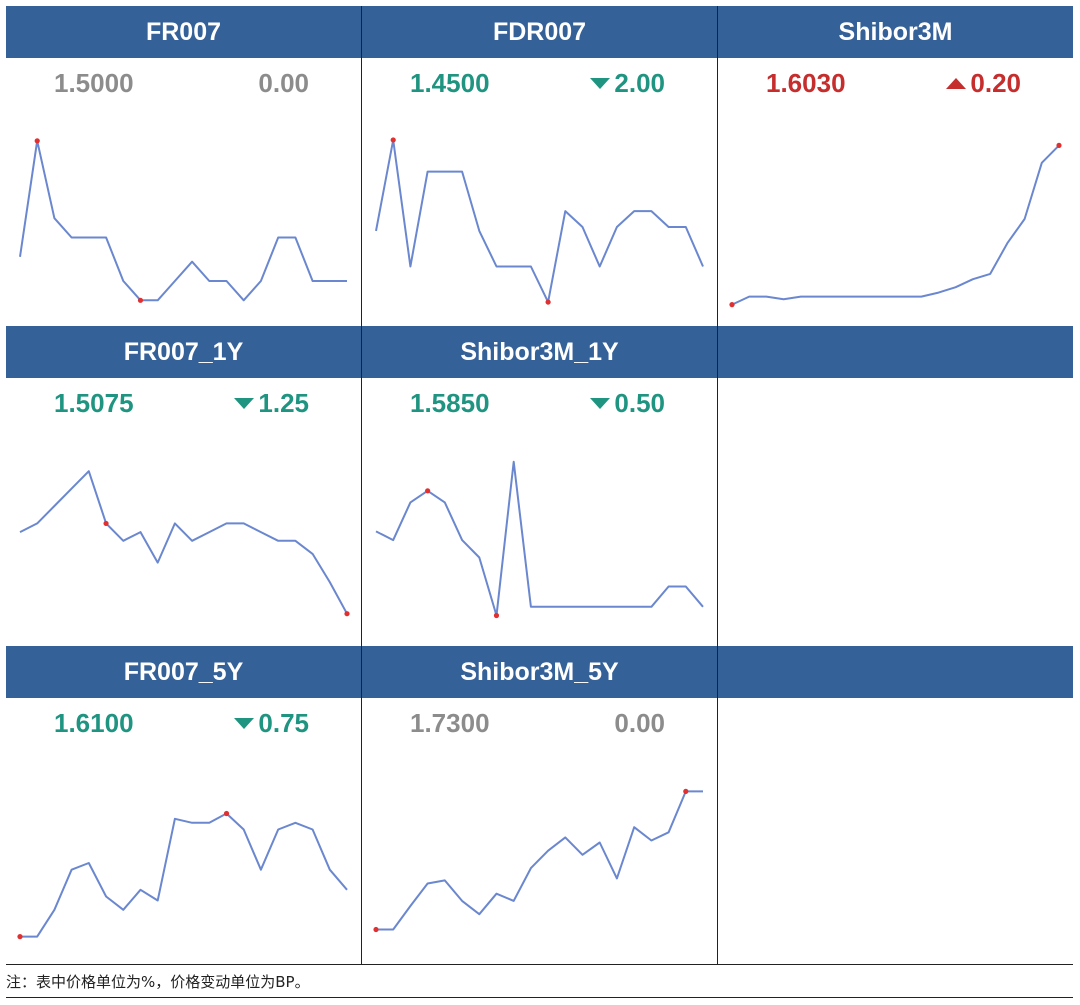 The height and width of the screenshot is (1005, 1080). What do you see at coordinates (183, 404) in the screenshot?
I see `panel-values: 1.5075 1.25` at bounding box center [183, 404].